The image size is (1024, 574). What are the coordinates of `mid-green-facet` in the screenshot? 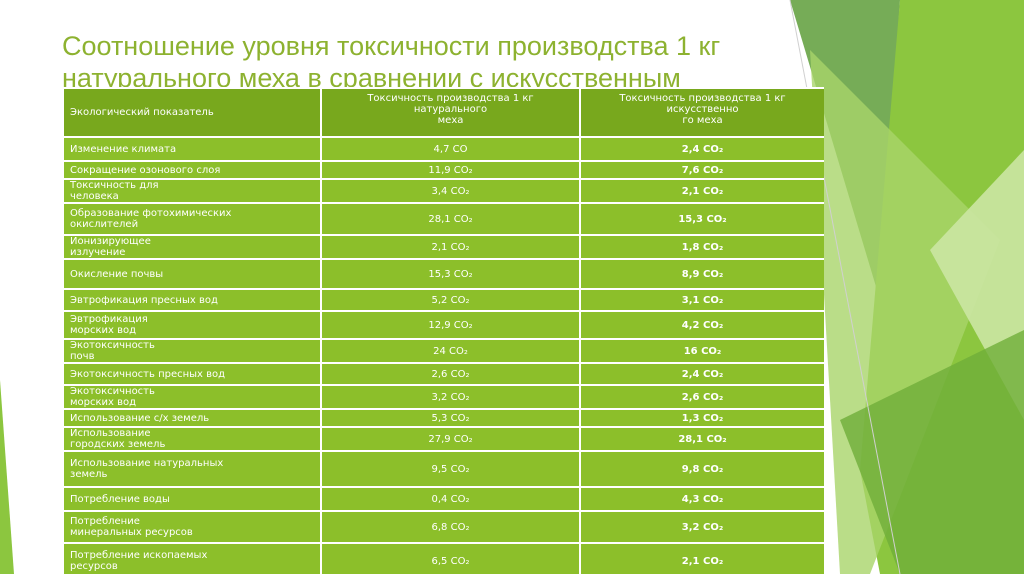 It's located at (932, 452).